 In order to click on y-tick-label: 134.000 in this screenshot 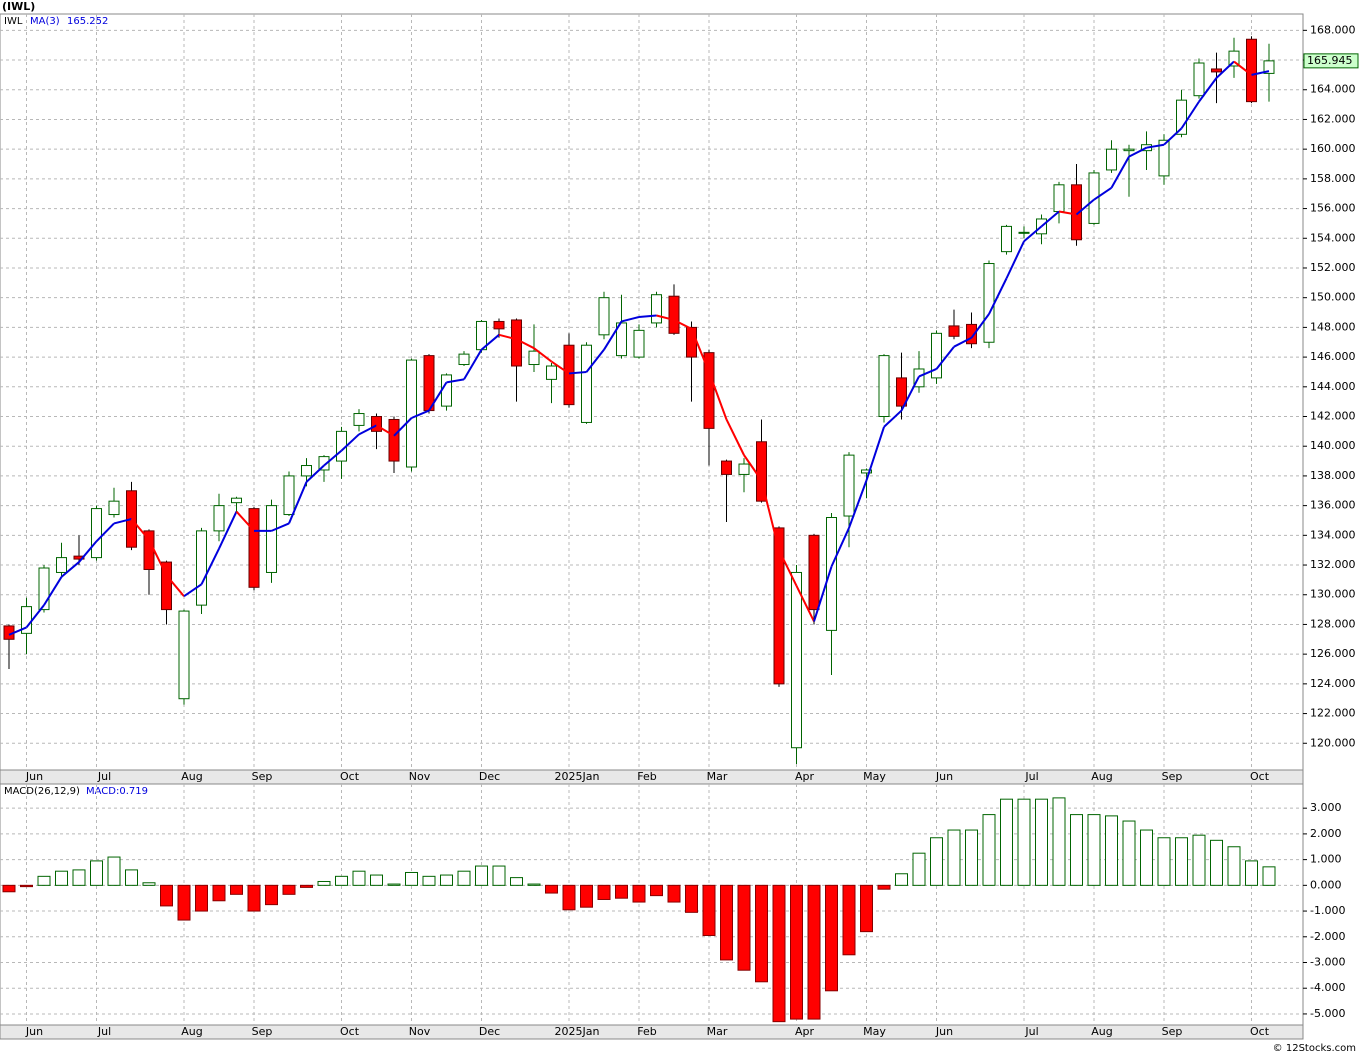, I will do `click(1333, 534)`.